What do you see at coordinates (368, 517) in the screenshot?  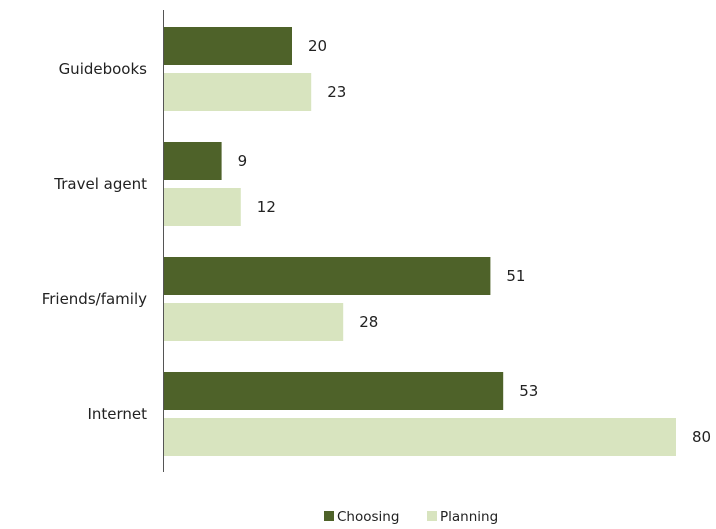 I see `legend-label-choosing: Choosing` at bounding box center [368, 517].